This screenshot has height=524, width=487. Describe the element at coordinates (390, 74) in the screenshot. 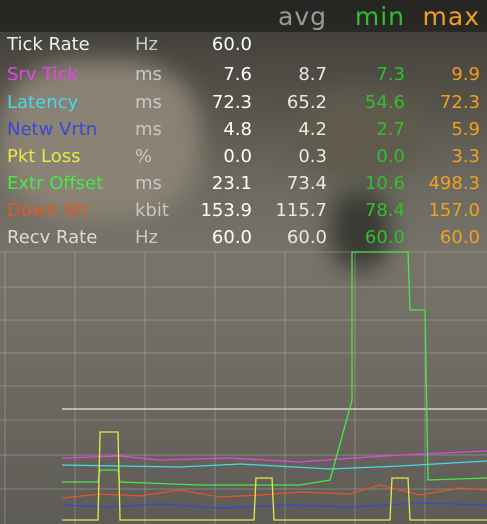

I see `stat-min: 7.3` at that location.